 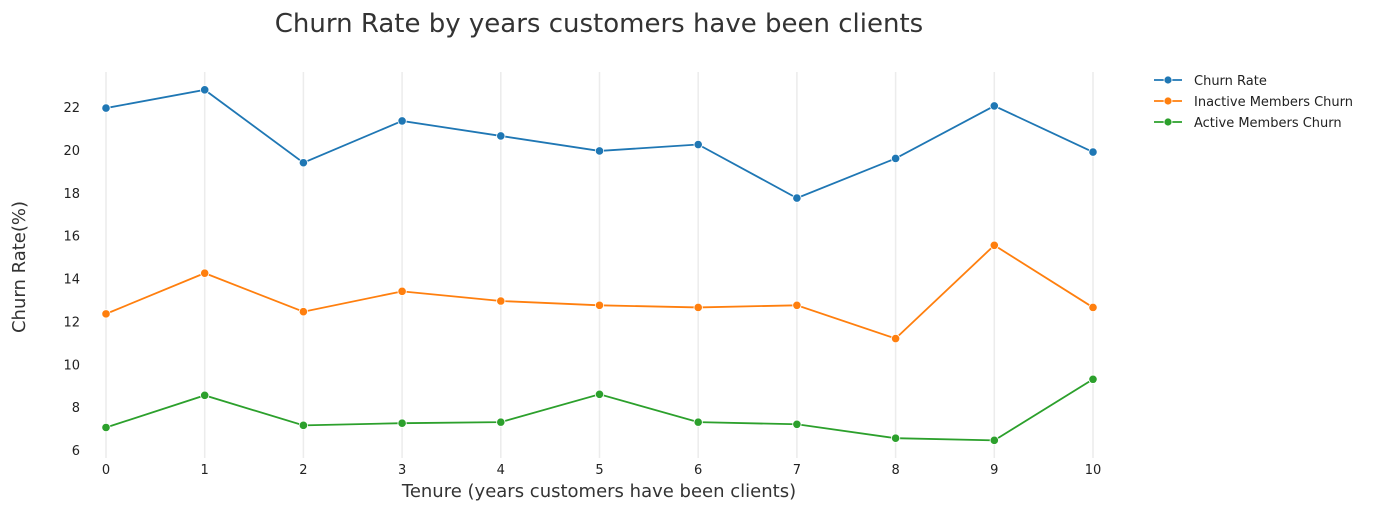 What do you see at coordinates (76, 408) in the screenshot?
I see `y-tick-label: 8` at bounding box center [76, 408].